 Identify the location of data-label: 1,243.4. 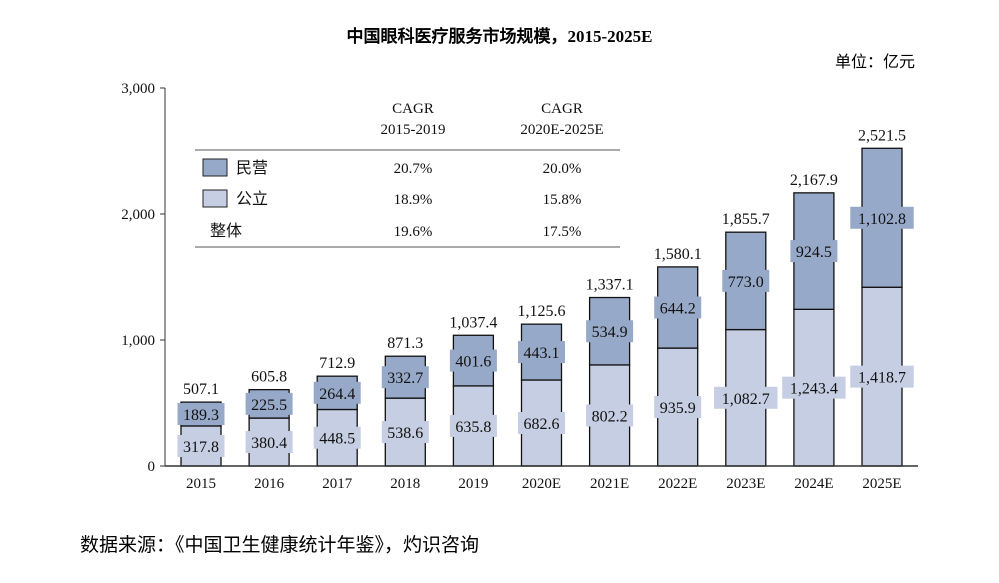
(814, 389).